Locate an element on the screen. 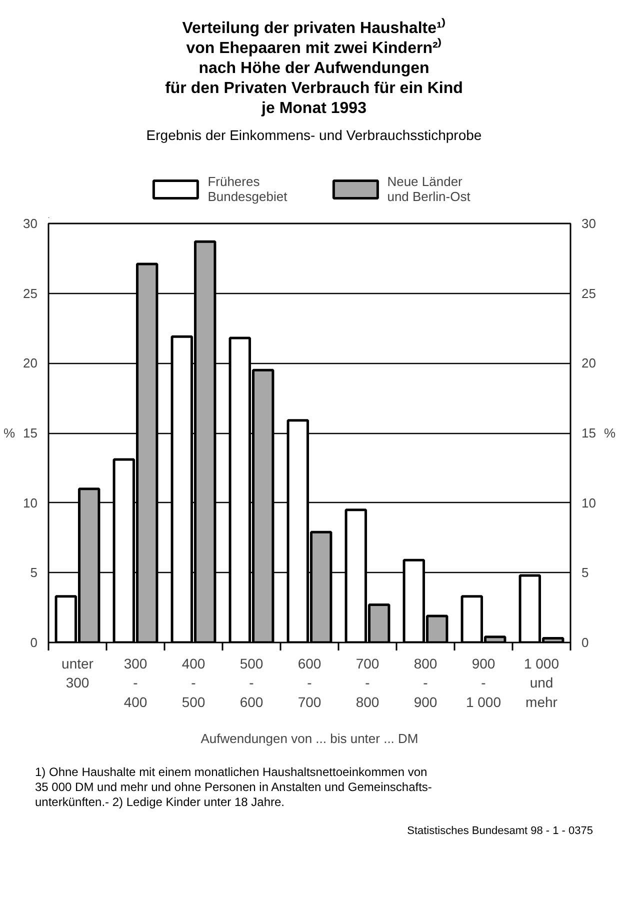  y2-tick-label: 25 is located at coordinates (589, 293).